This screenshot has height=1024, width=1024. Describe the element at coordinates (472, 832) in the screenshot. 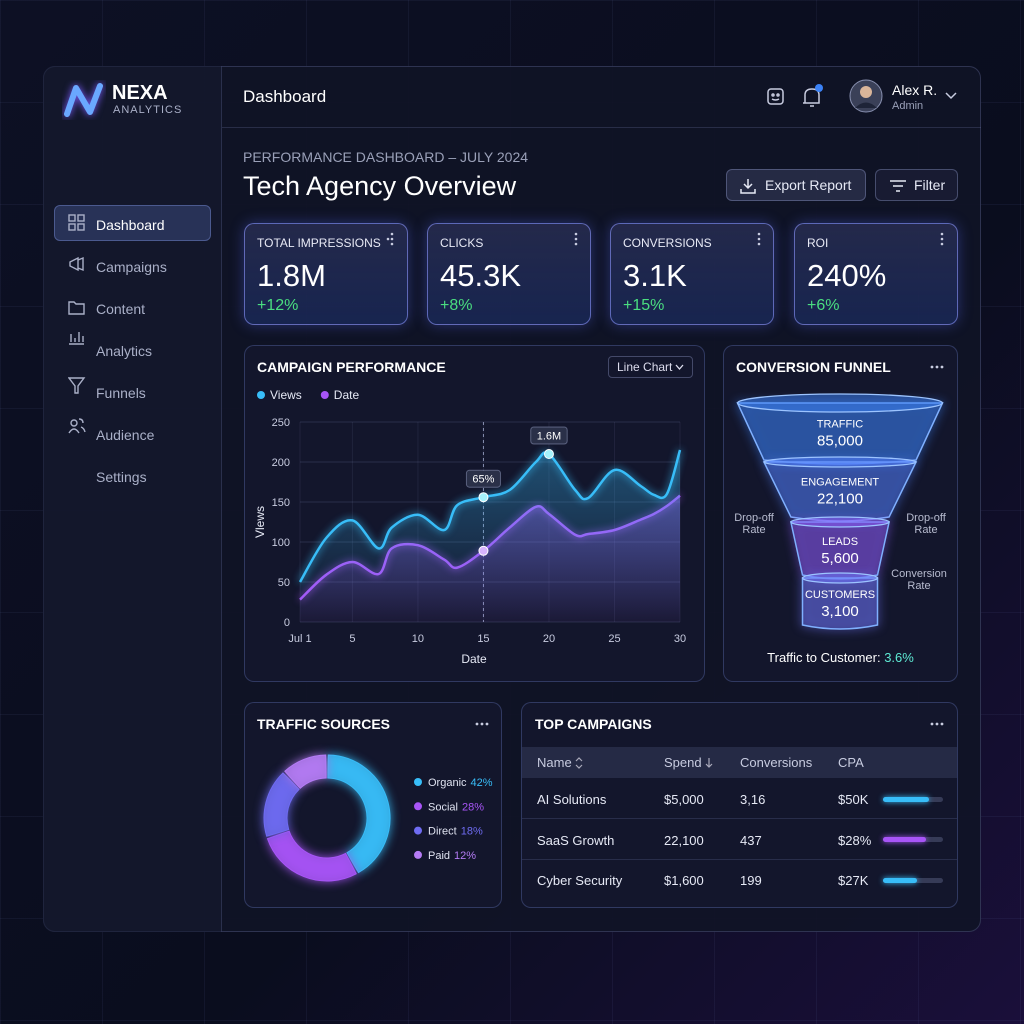

I see `legend-value: 18%` at that location.